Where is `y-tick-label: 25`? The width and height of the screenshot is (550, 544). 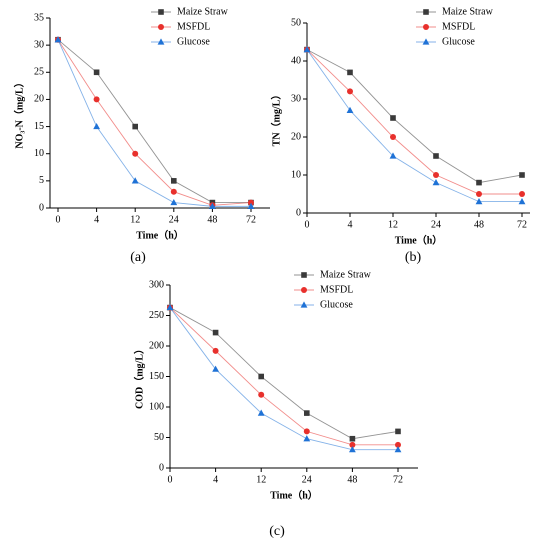
y-tick-label: 25 is located at coordinates (39, 72).